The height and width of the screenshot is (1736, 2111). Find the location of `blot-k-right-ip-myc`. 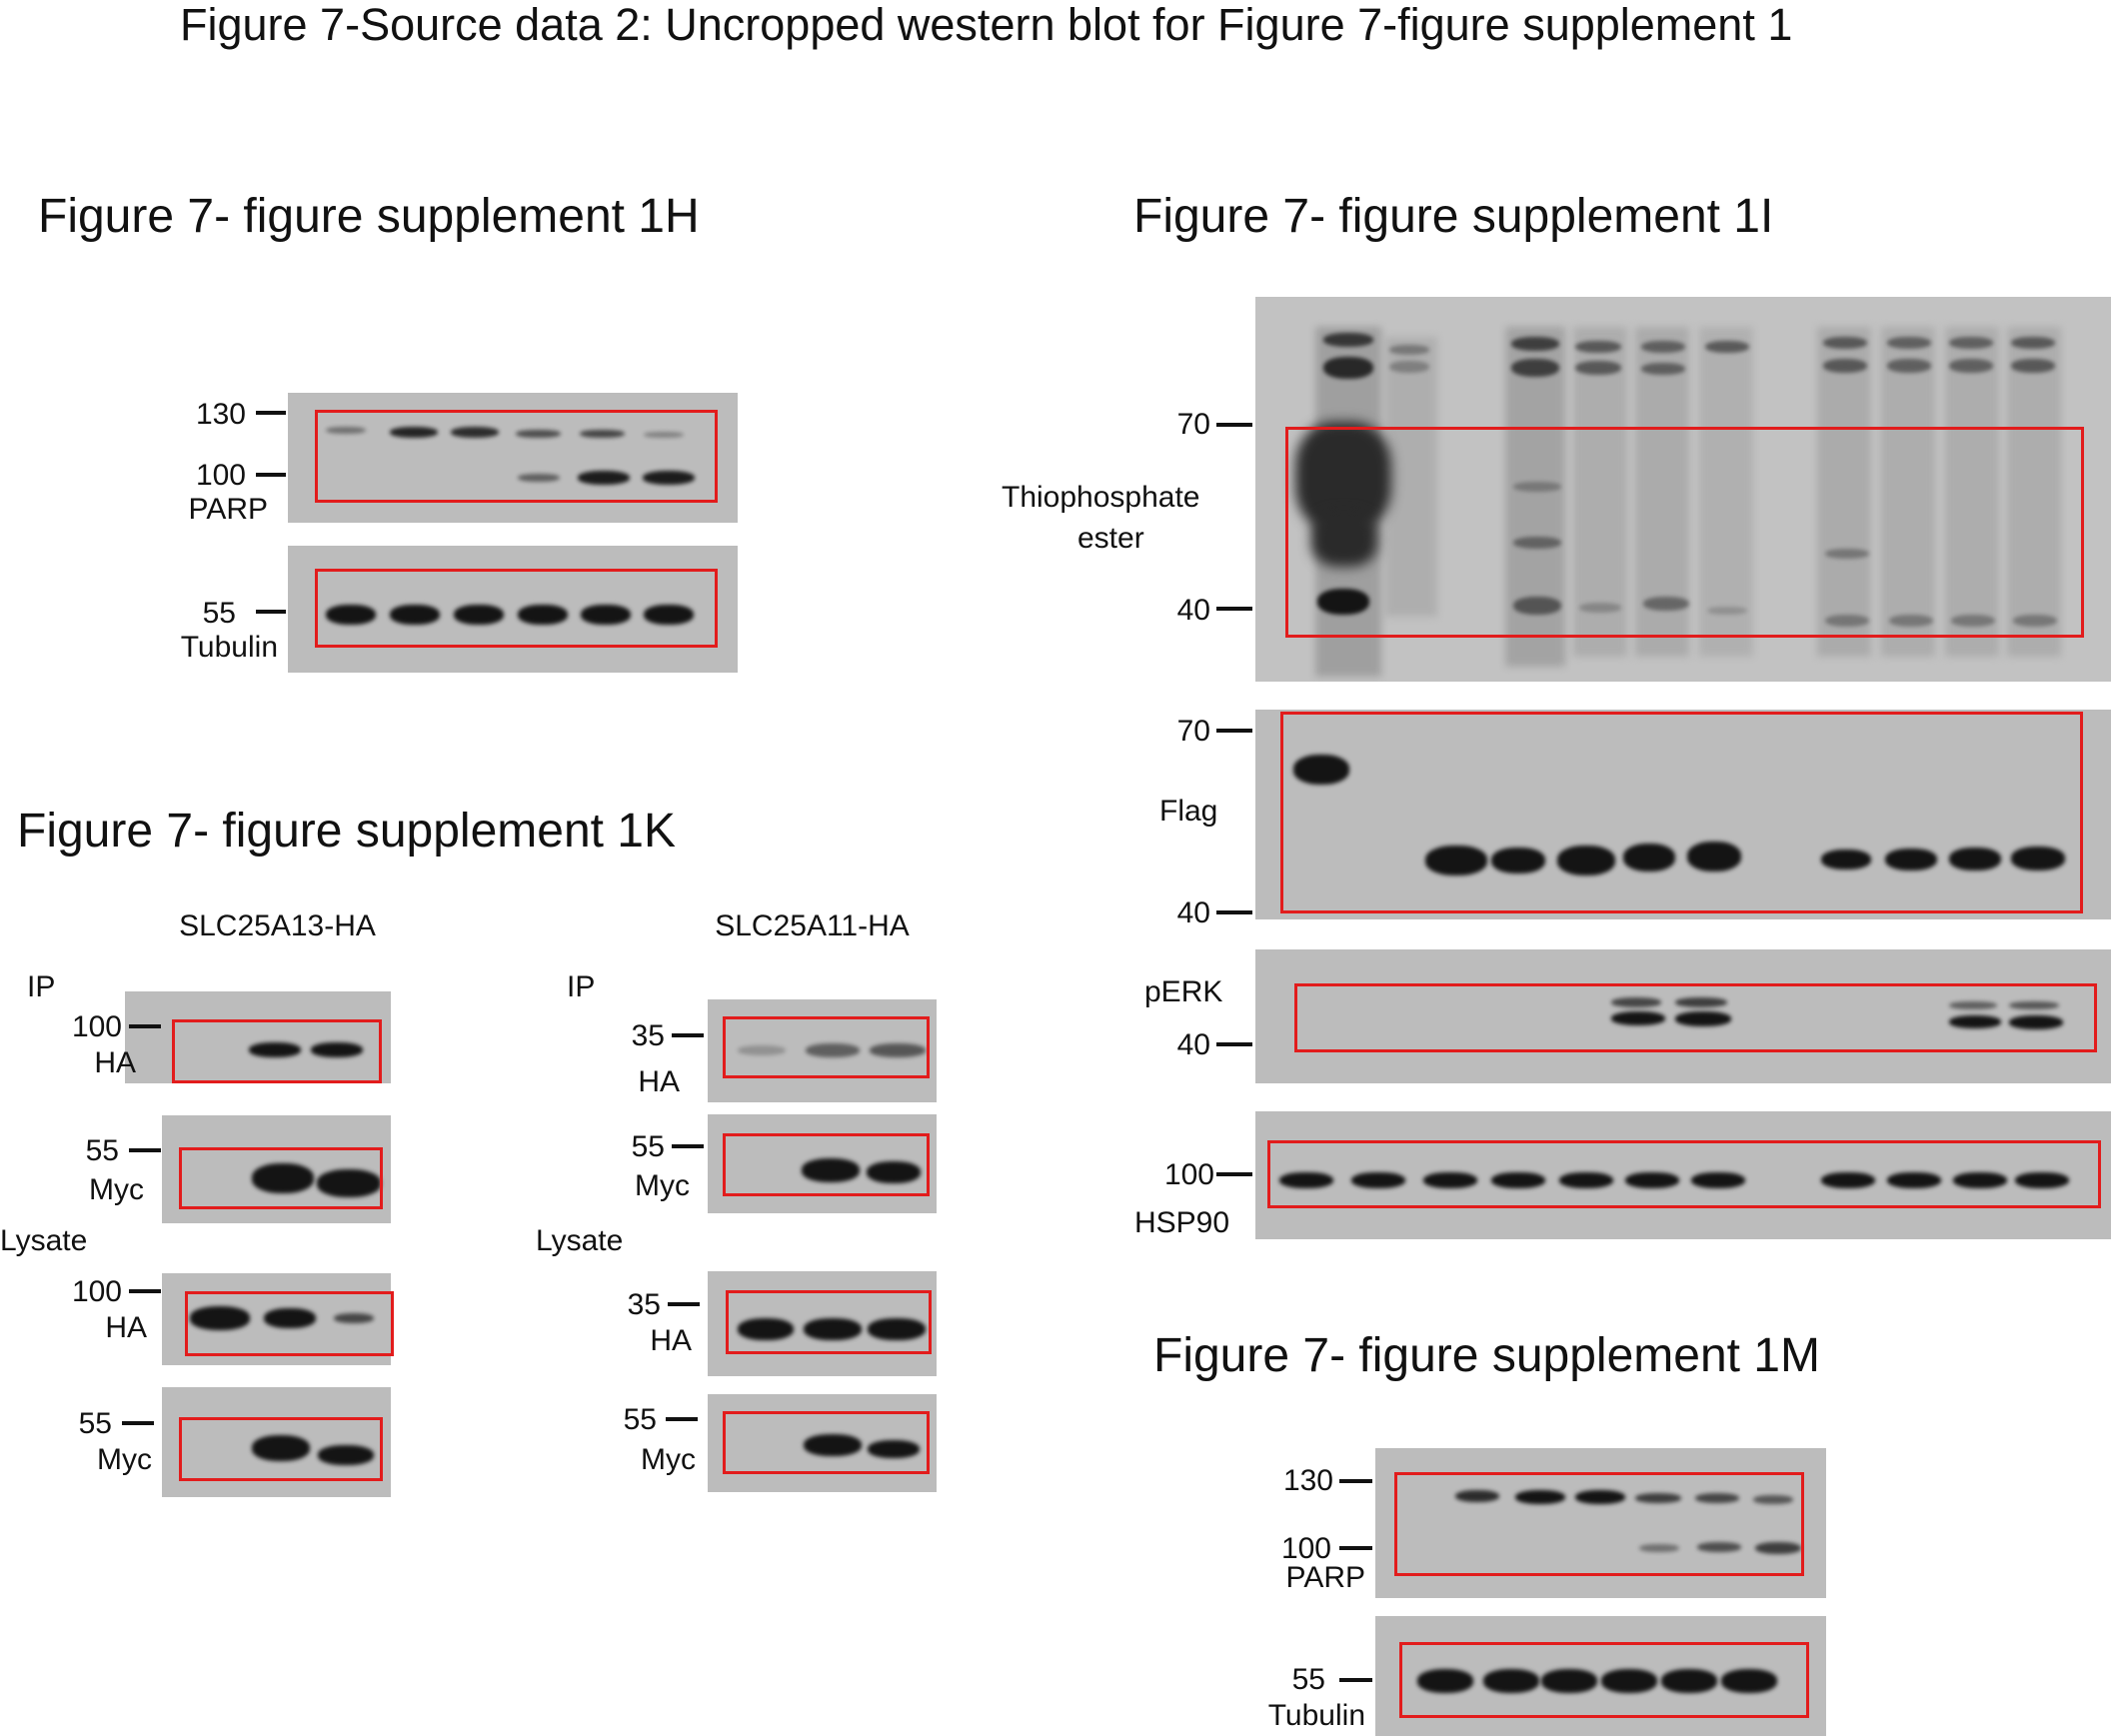

blot-k-right-ip-myc is located at coordinates (822, 1163).